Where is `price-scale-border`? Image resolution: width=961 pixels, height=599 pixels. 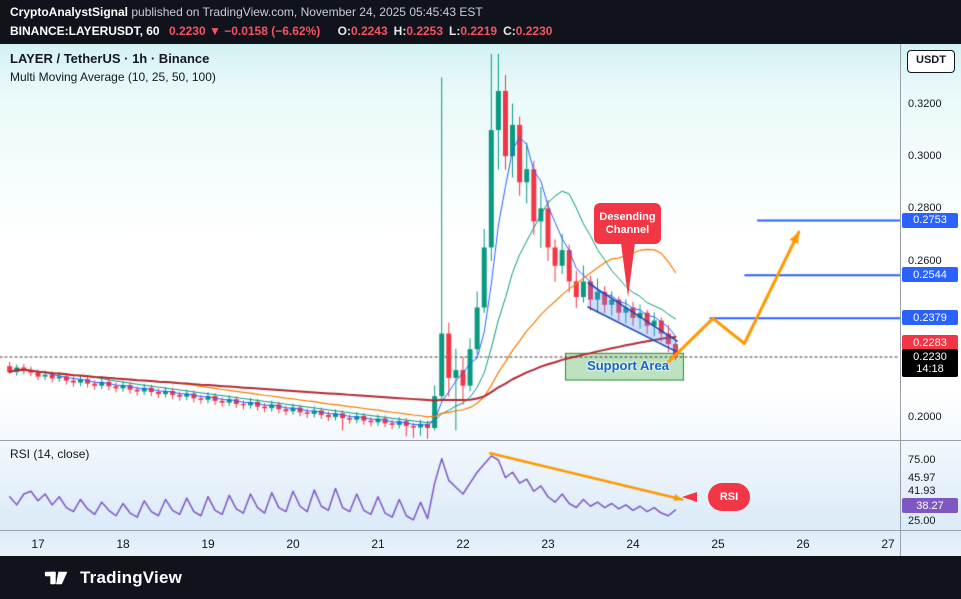 price-scale-border is located at coordinates (900, 300).